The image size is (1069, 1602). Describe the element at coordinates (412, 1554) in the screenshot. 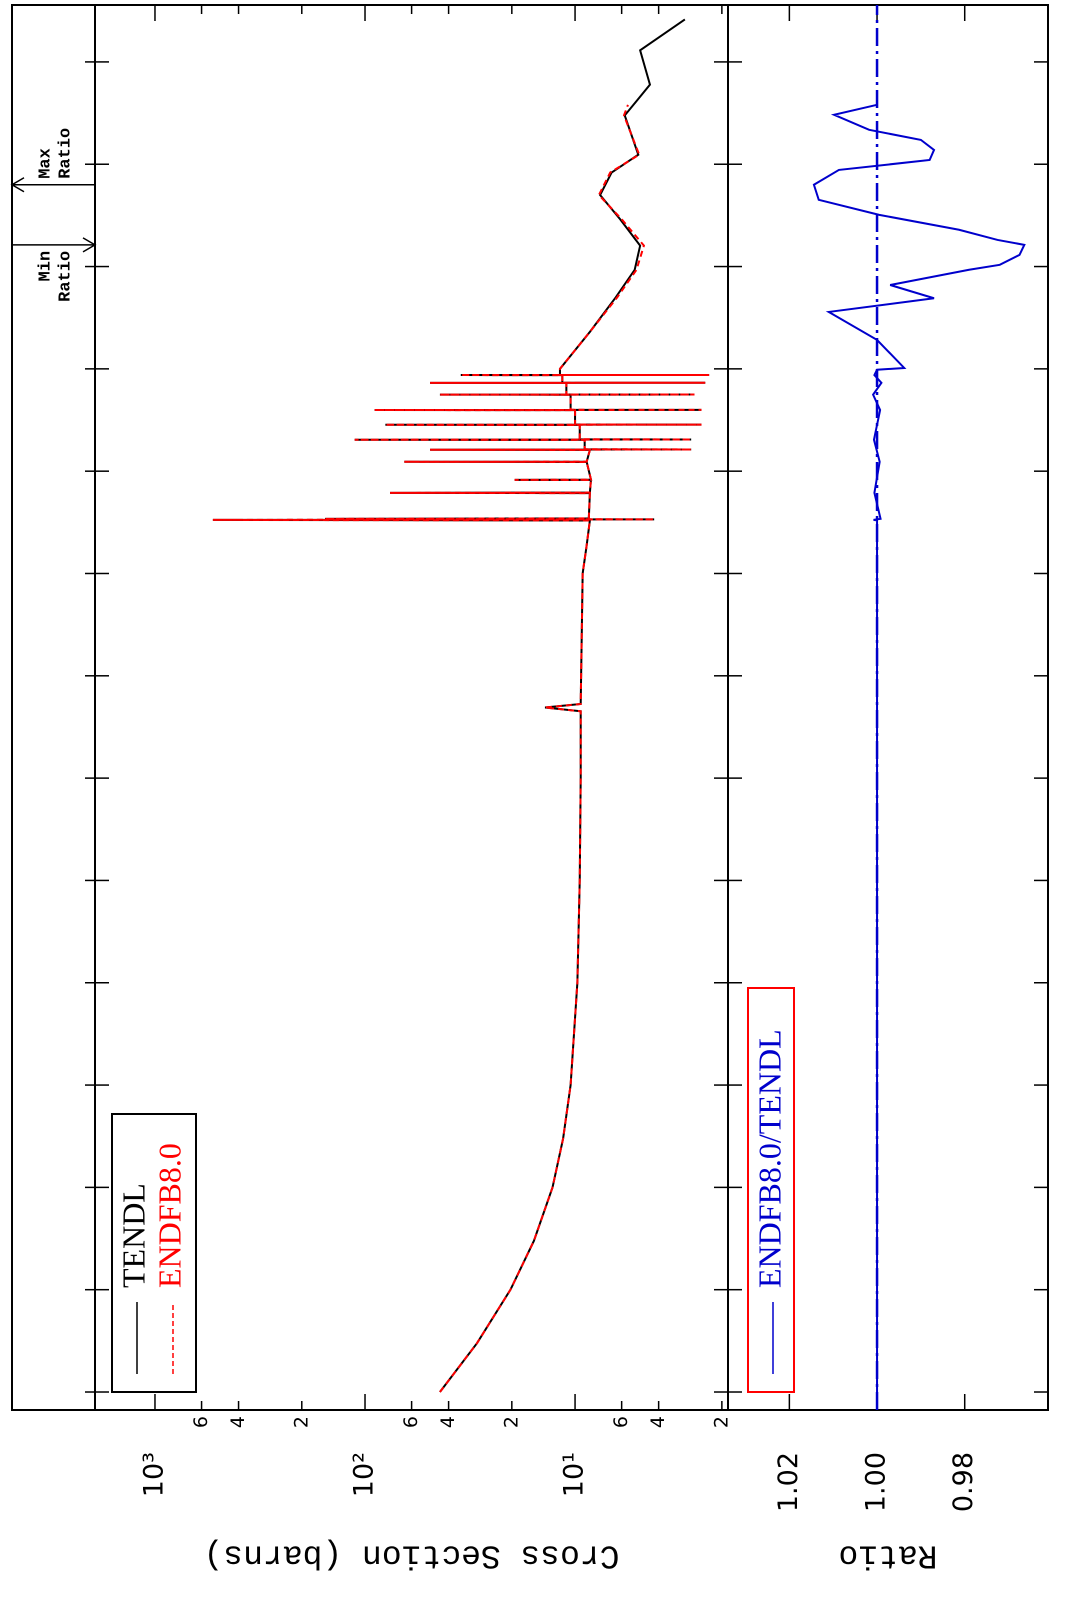

I see `y-axis-title: Cross Section (barns)` at that location.